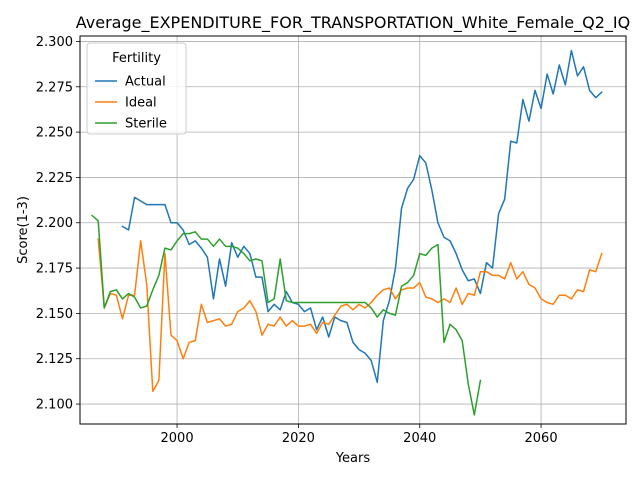 This screenshot has width=640, height=480. I want to click on y-tick-label: 2.175, so click(54, 269).